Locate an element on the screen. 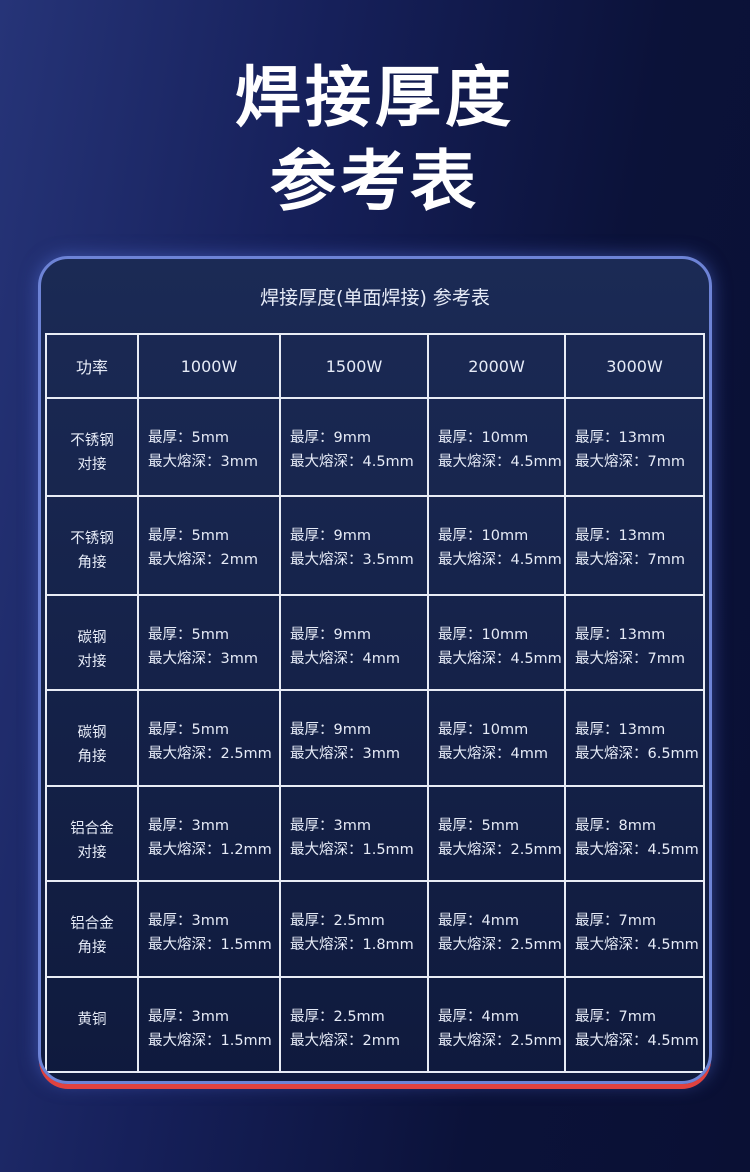  column-header: 1500W is located at coordinates (355, 367).